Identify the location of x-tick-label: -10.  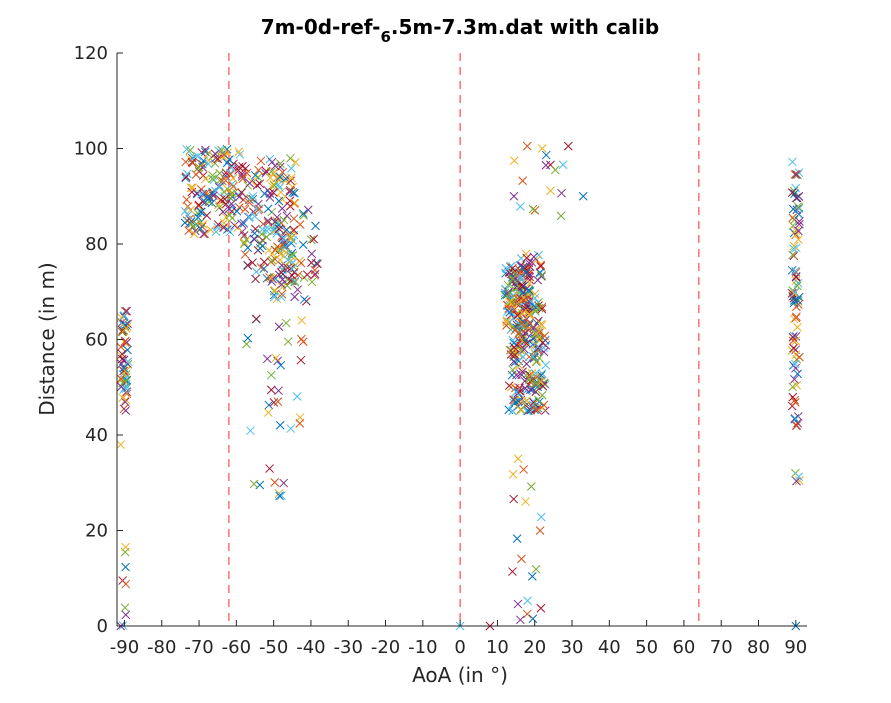
(422, 647).